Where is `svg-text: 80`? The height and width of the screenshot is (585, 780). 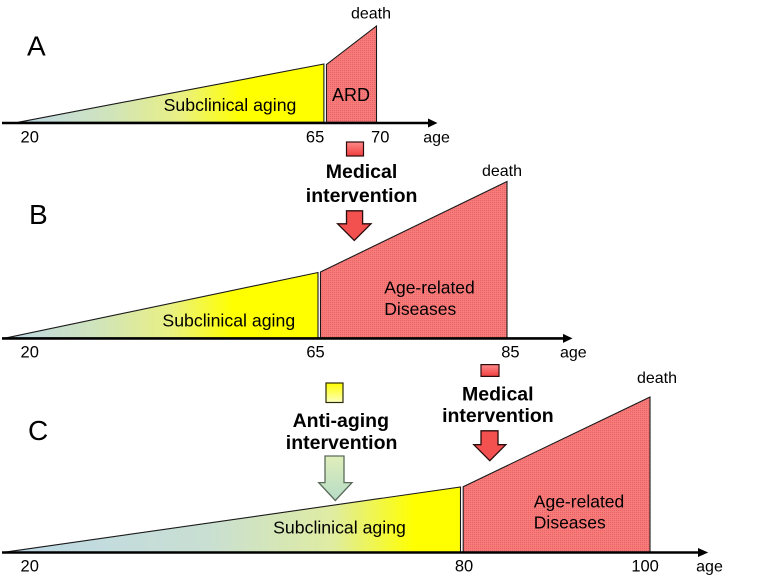
svg-text: 80 is located at coordinates (464, 566).